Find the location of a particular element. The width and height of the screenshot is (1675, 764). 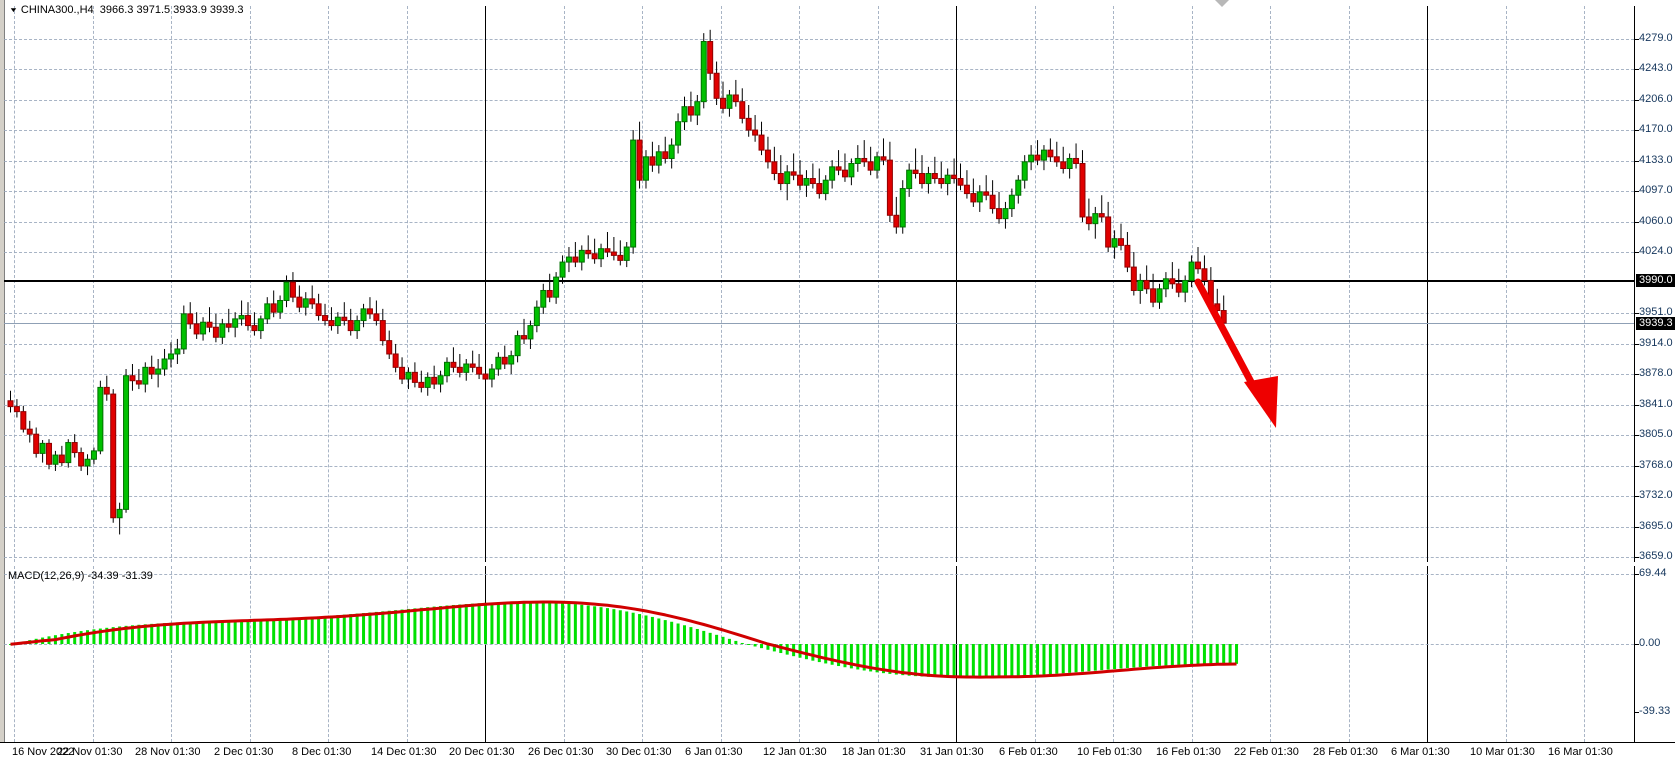

price-axis-label: 4170.0 is located at coordinates (1656, 129).